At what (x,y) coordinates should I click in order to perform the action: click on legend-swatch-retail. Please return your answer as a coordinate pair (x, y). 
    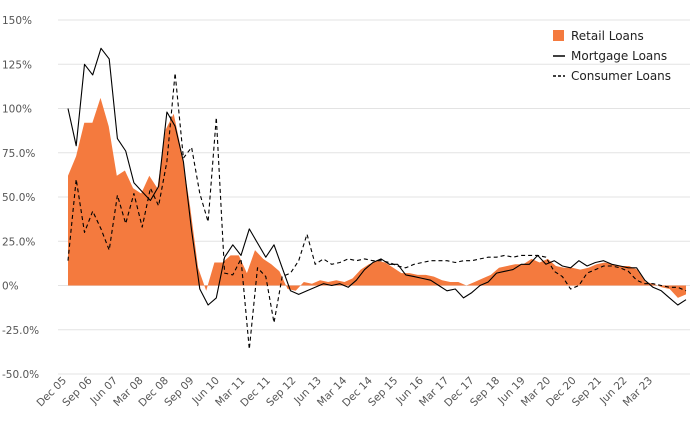
    Looking at the image, I should click on (558, 35).